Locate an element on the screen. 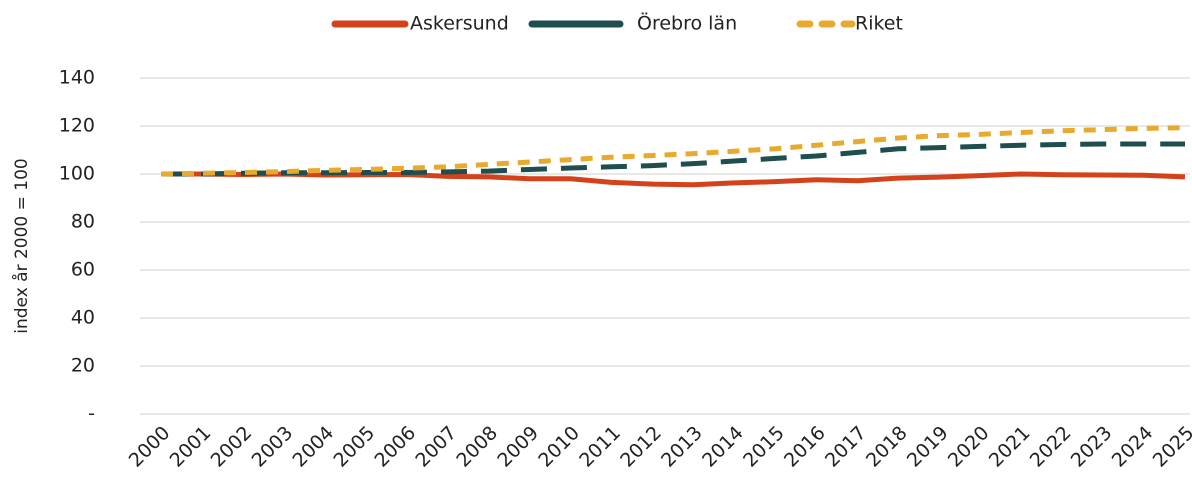 This screenshot has width=1192, height=484. x-tick-label: 2023 is located at coordinates (1092, 447).